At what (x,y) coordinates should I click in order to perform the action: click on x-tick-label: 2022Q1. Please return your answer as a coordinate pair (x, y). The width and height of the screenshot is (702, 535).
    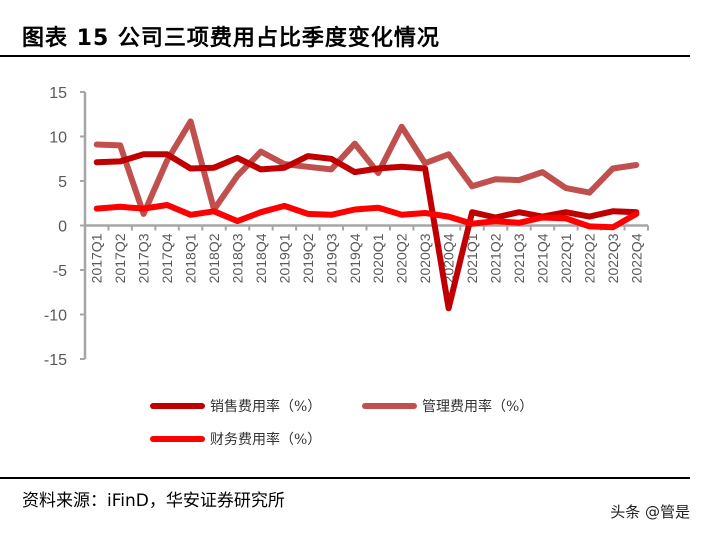
    Looking at the image, I should click on (566, 258).